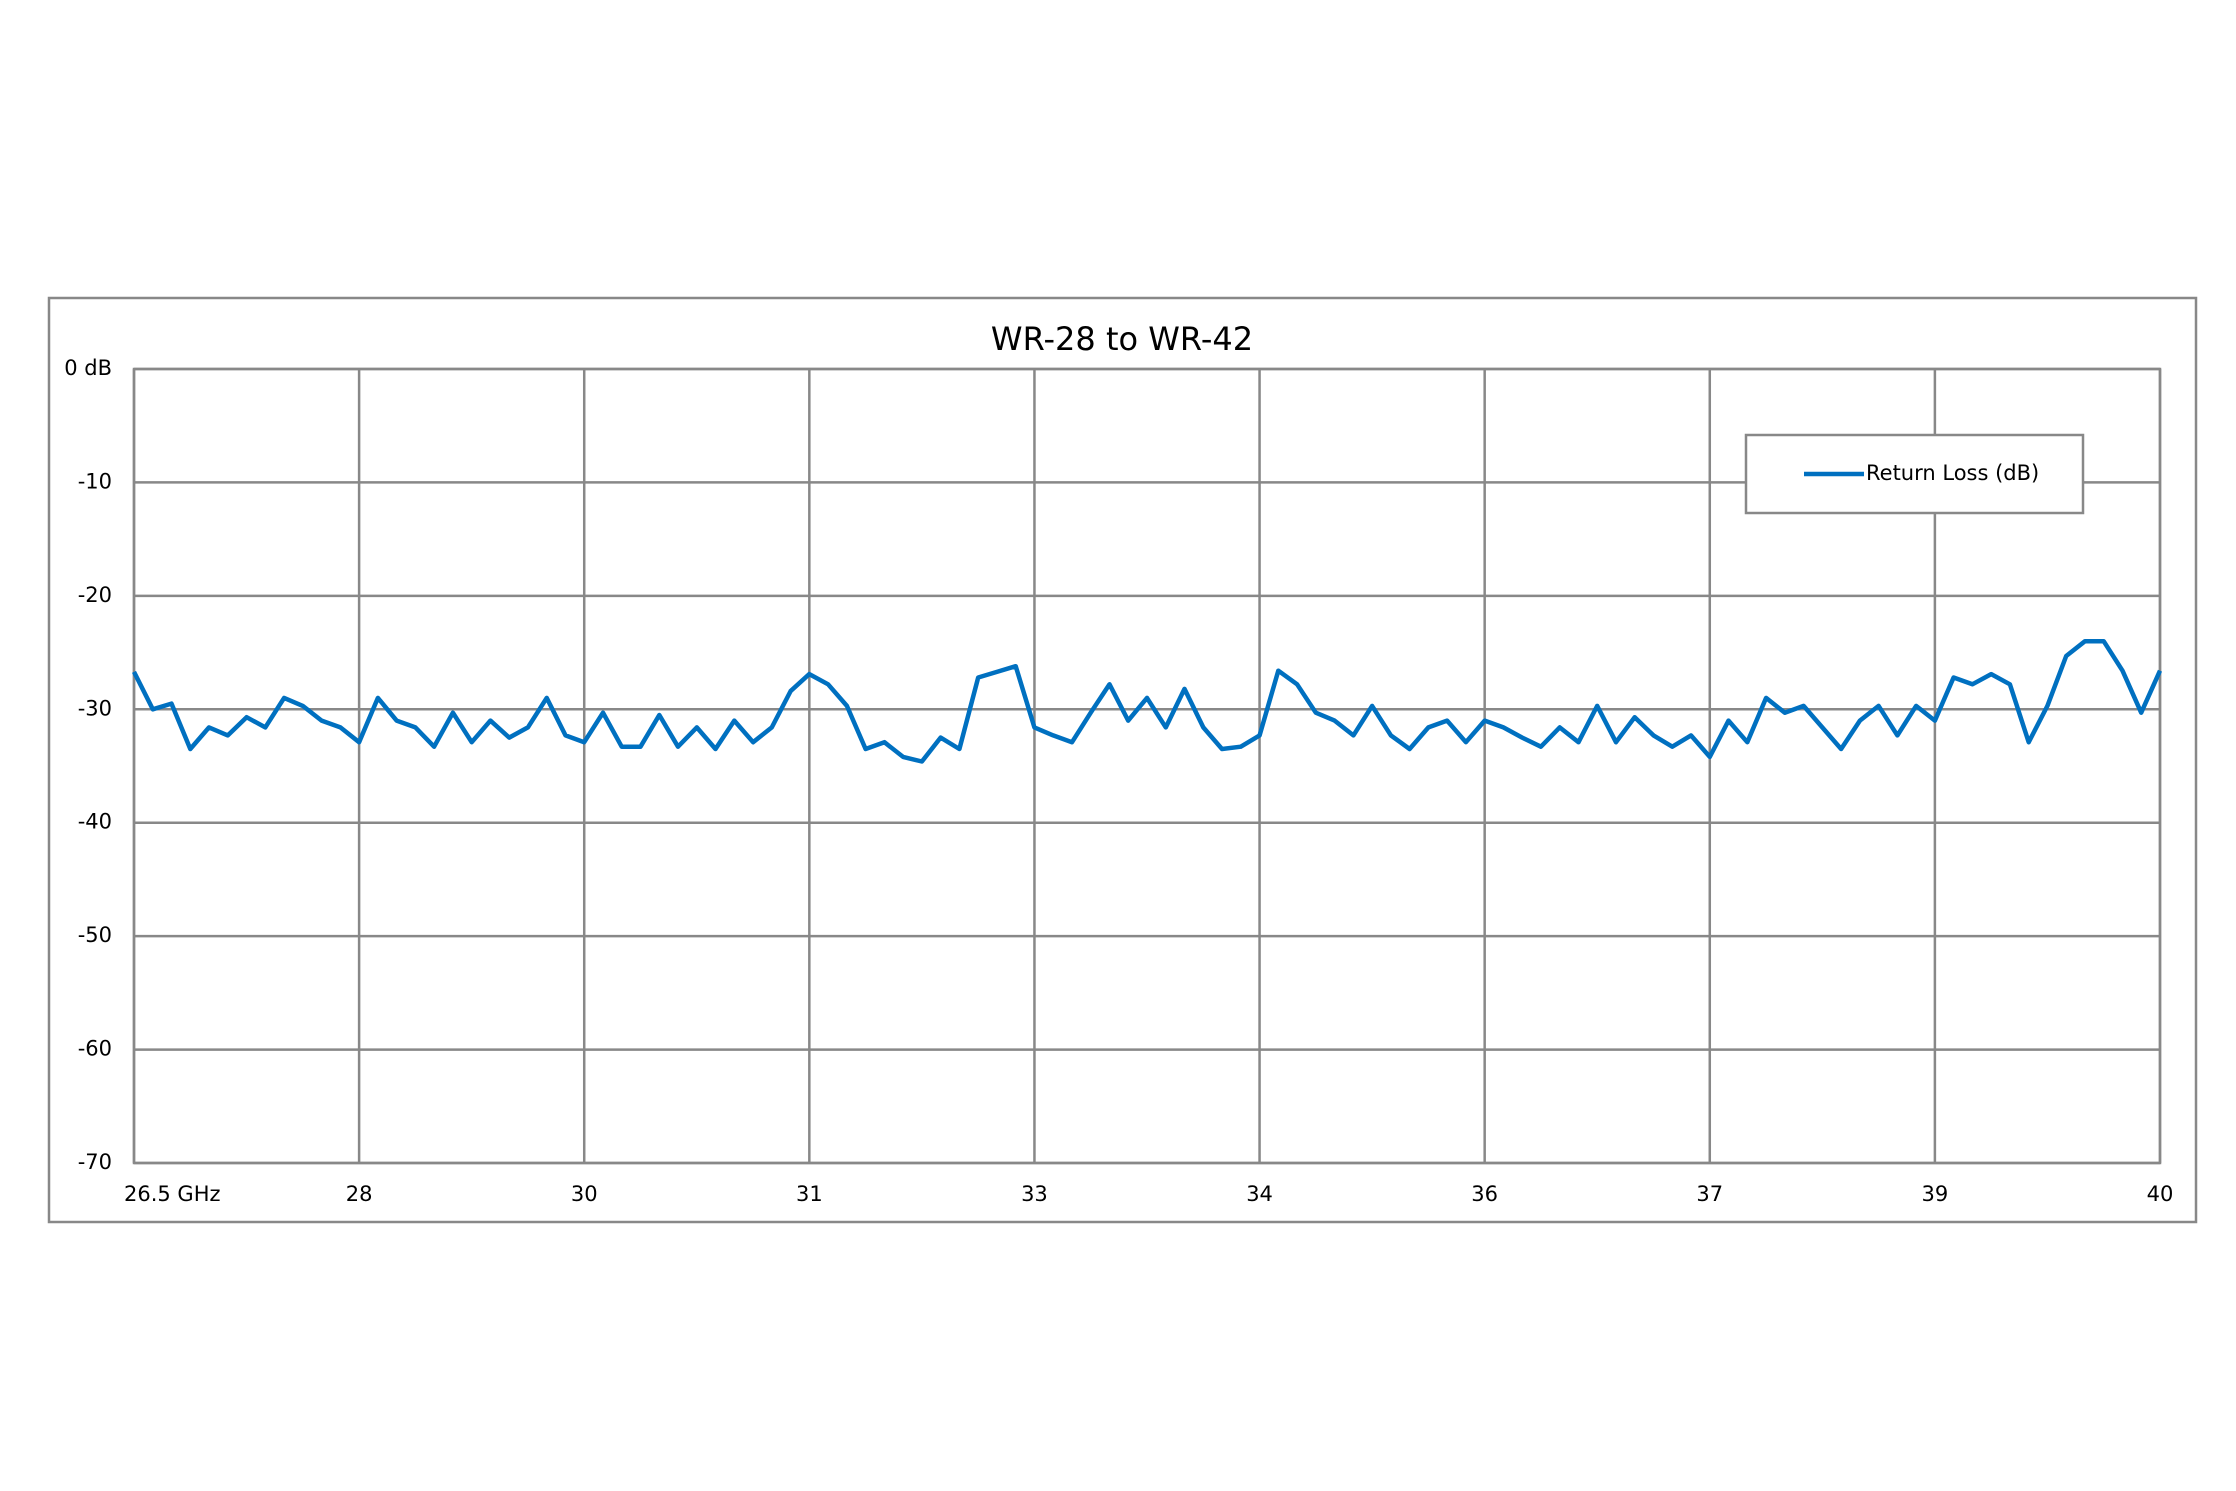  What do you see at coordinates (1484, 1194) in the screenshot?
I see `x-tick-label: 36` at bounding box center [1484, 1194].